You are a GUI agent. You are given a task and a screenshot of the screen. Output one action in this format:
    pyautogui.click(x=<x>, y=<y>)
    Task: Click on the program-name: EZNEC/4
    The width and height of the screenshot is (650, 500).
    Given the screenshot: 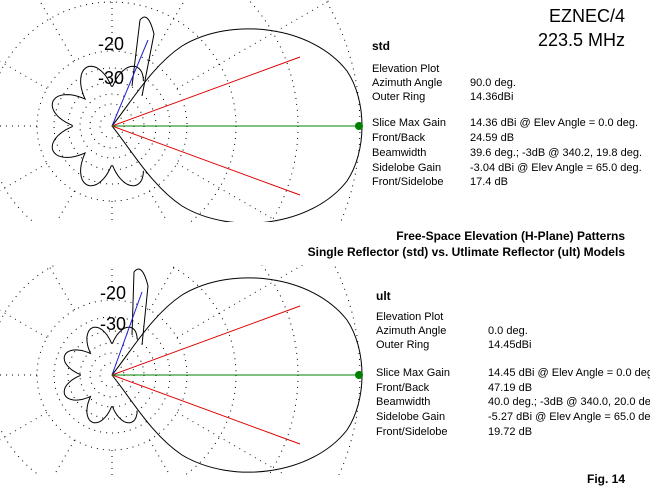 What is the action you would take?
    pyautogui.click(x=587, y=16)
    